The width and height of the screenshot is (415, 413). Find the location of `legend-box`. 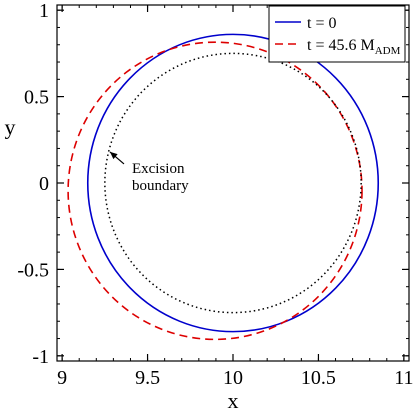

legend-box is located at coordinates (337, 34).